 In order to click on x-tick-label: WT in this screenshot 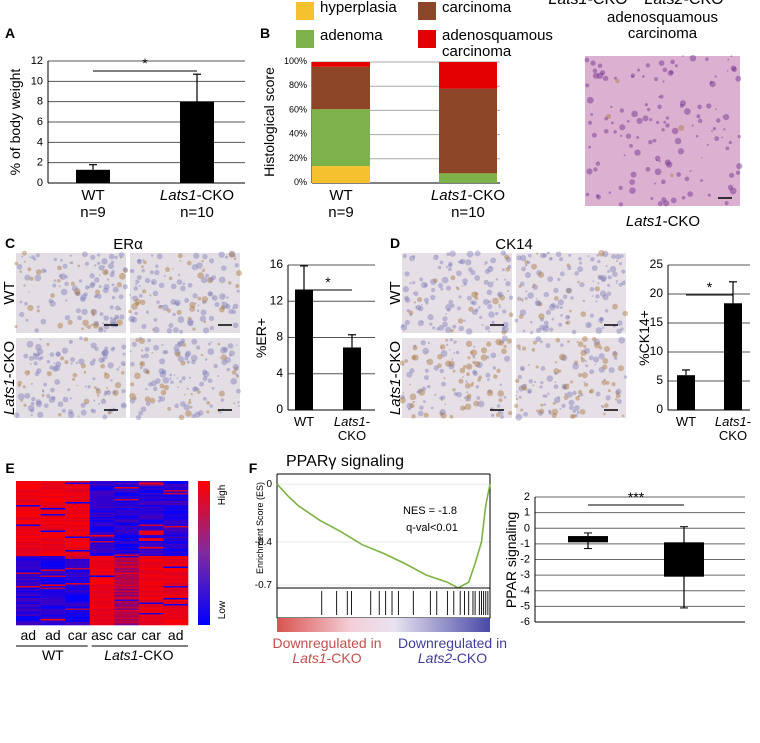, I will do `click(92, 195)`.